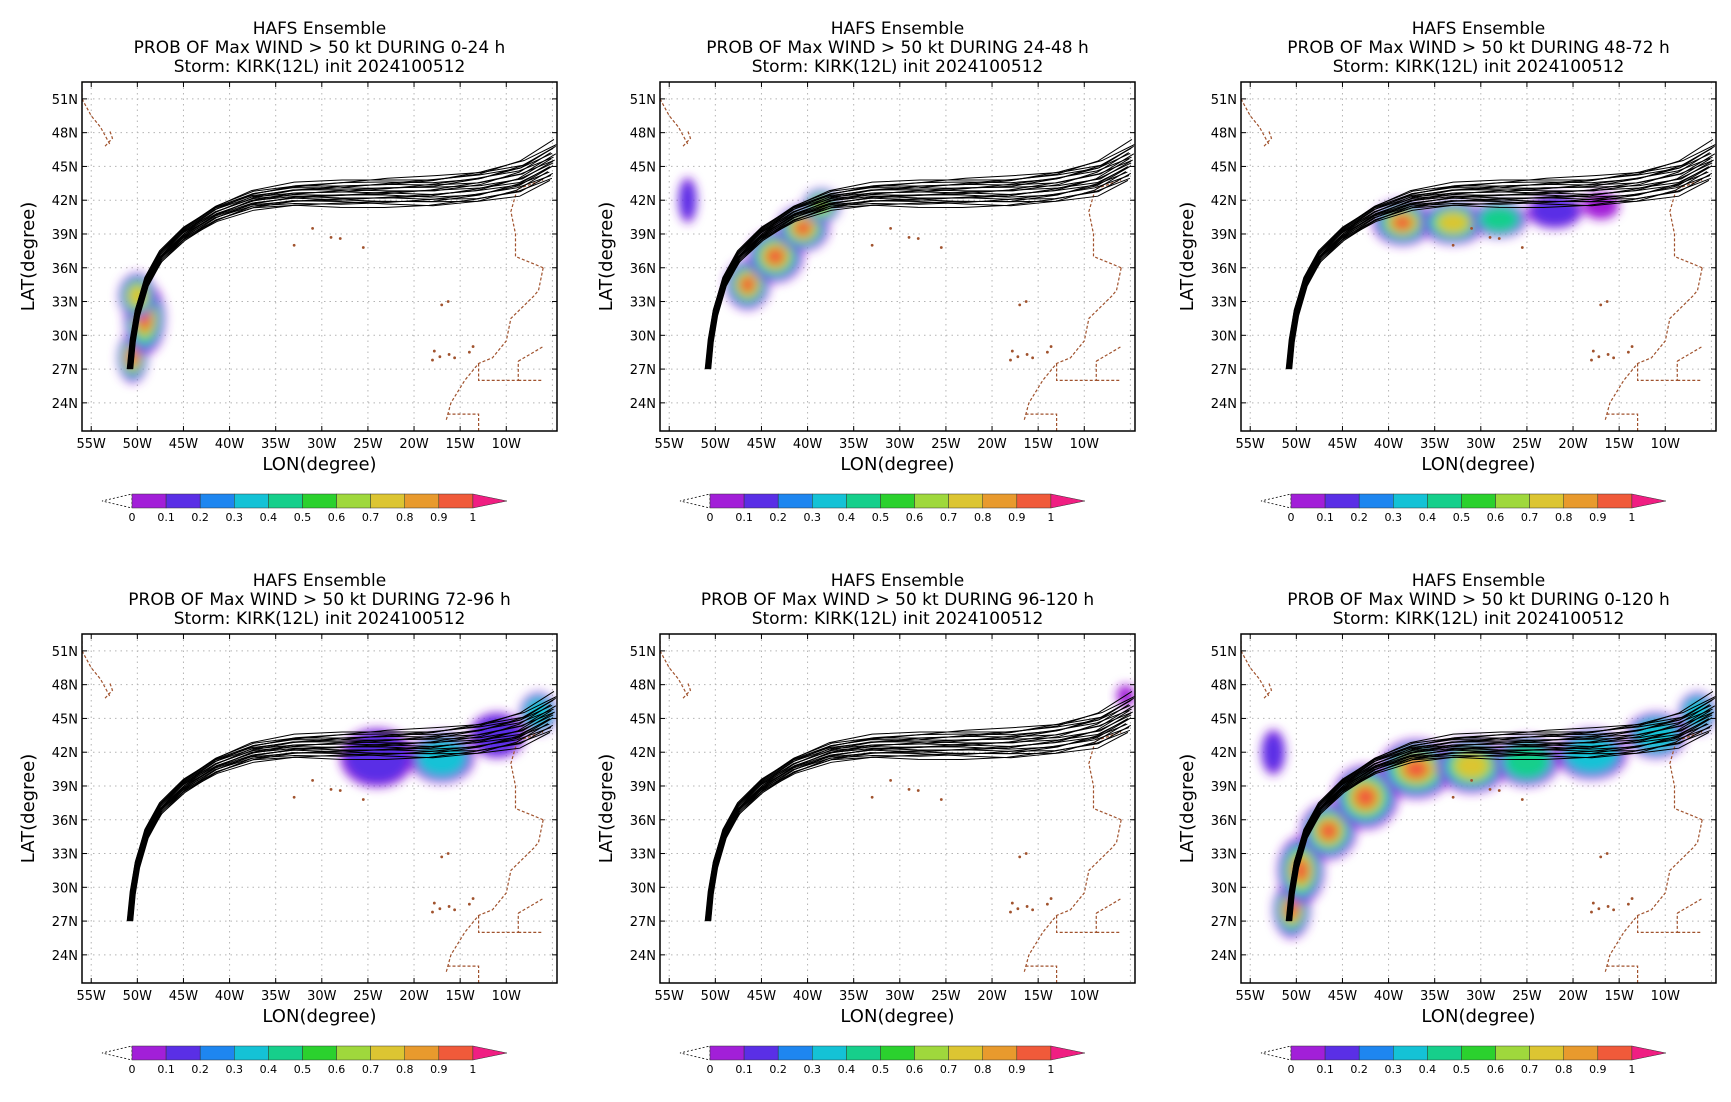 This screenshot has height=1102, width=1731. What do you see at coordinates (337, 517) in the screenshot?
I see `colorbar-label: 0.6` at bounding box center [337, 517].